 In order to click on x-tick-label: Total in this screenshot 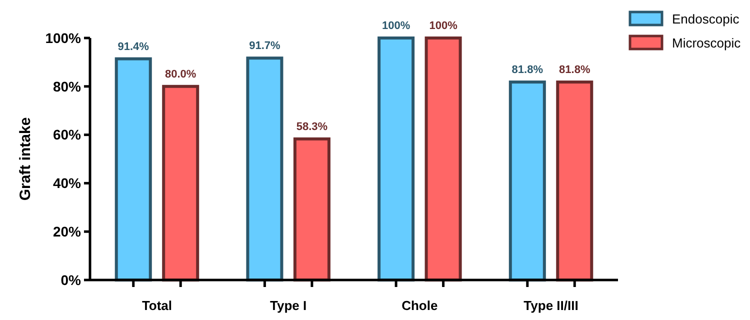, I will do `click(157, 305)`.